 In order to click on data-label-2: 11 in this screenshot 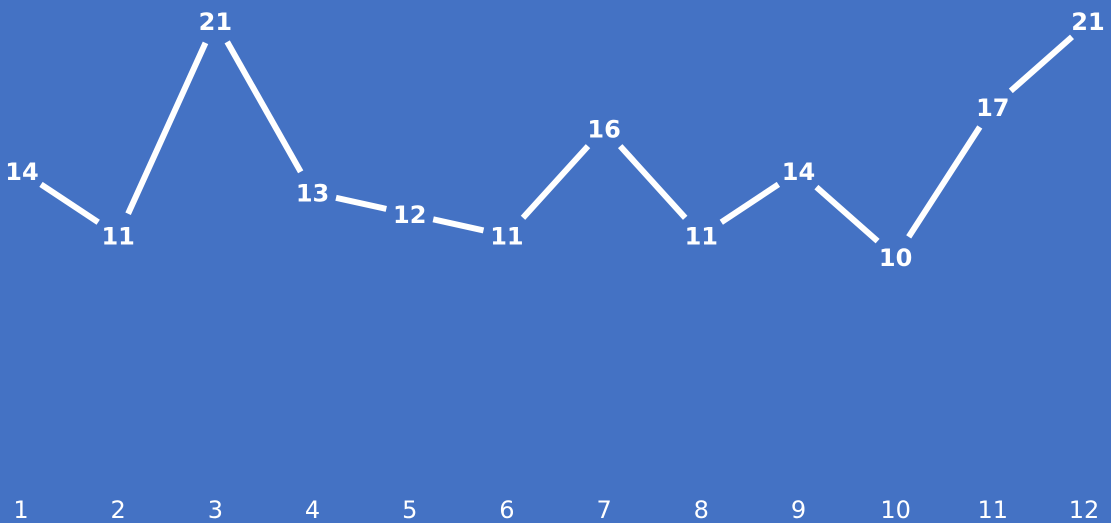, I will do `click(117, 237)`.